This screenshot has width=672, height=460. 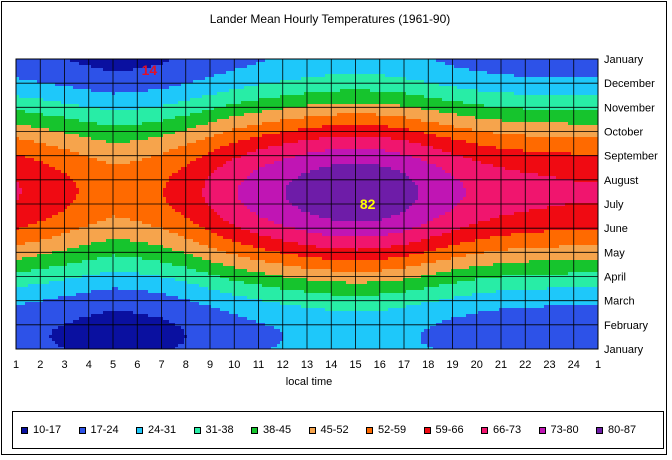 What do you see at coordinates (621, 181) in the screenshot?
I see `y-tick-label: August` at bounding box center [621, 181].